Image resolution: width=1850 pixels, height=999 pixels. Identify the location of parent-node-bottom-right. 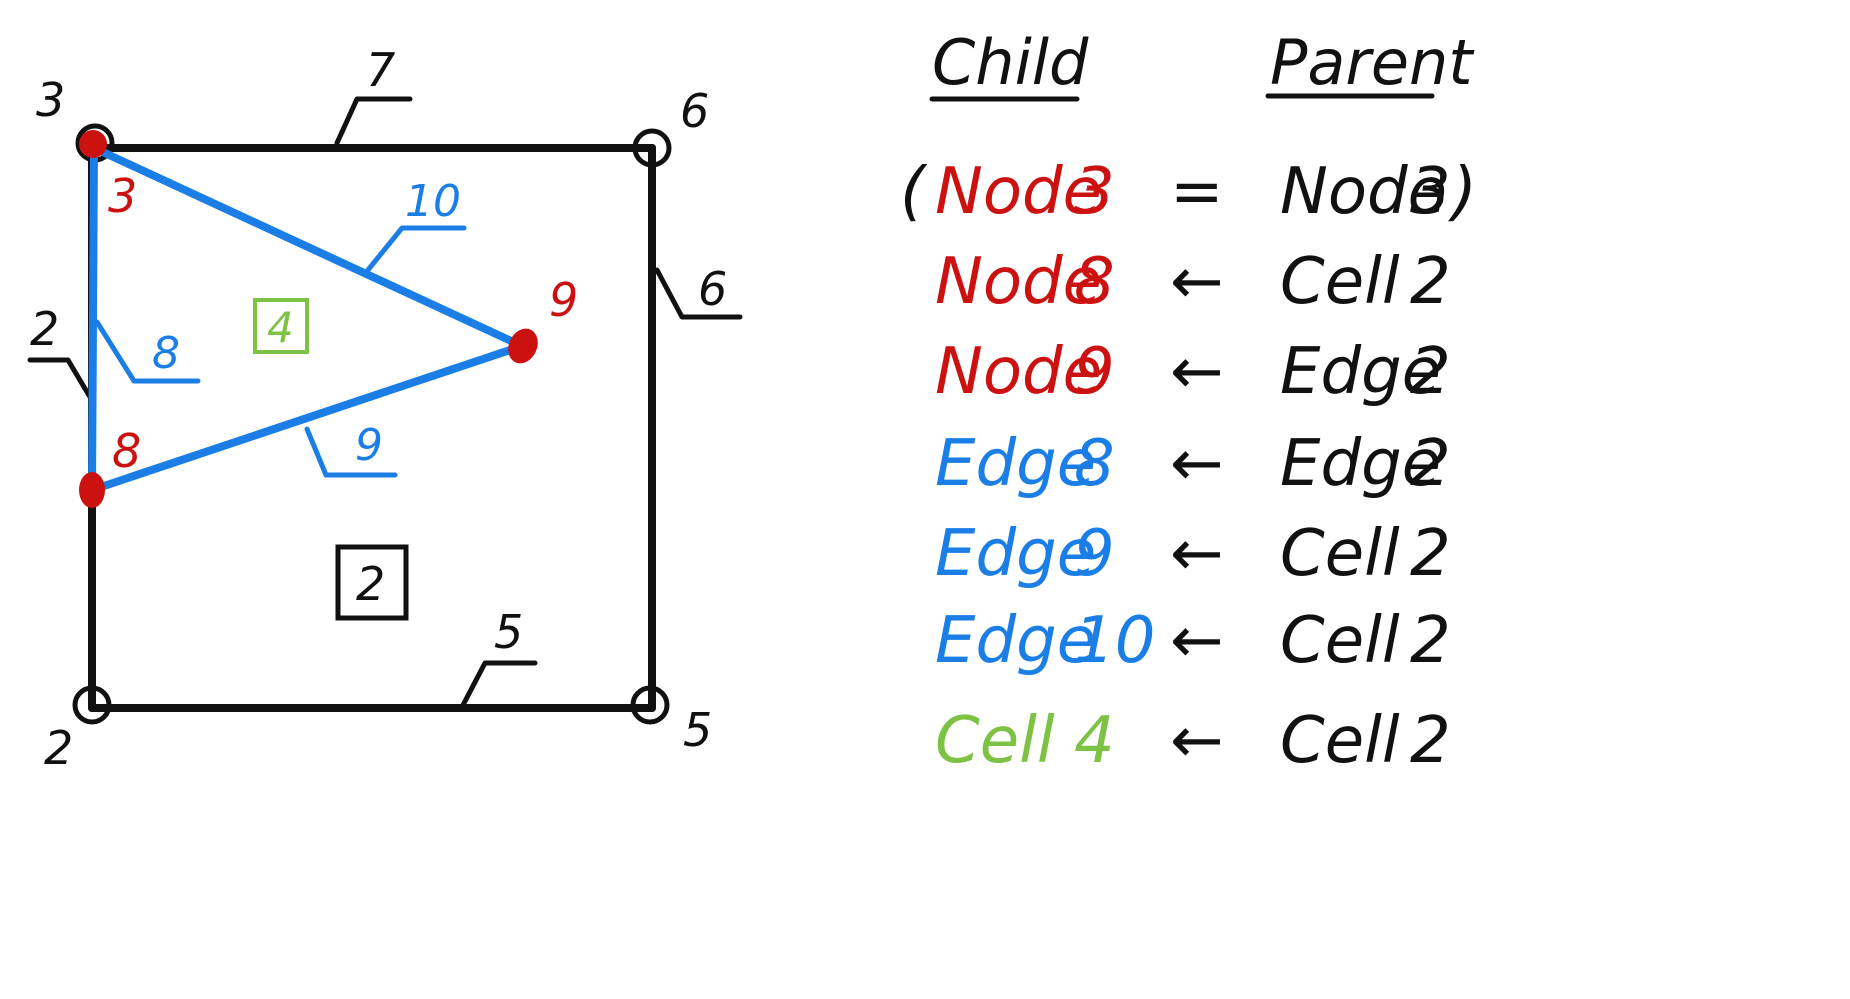
(650, 705).